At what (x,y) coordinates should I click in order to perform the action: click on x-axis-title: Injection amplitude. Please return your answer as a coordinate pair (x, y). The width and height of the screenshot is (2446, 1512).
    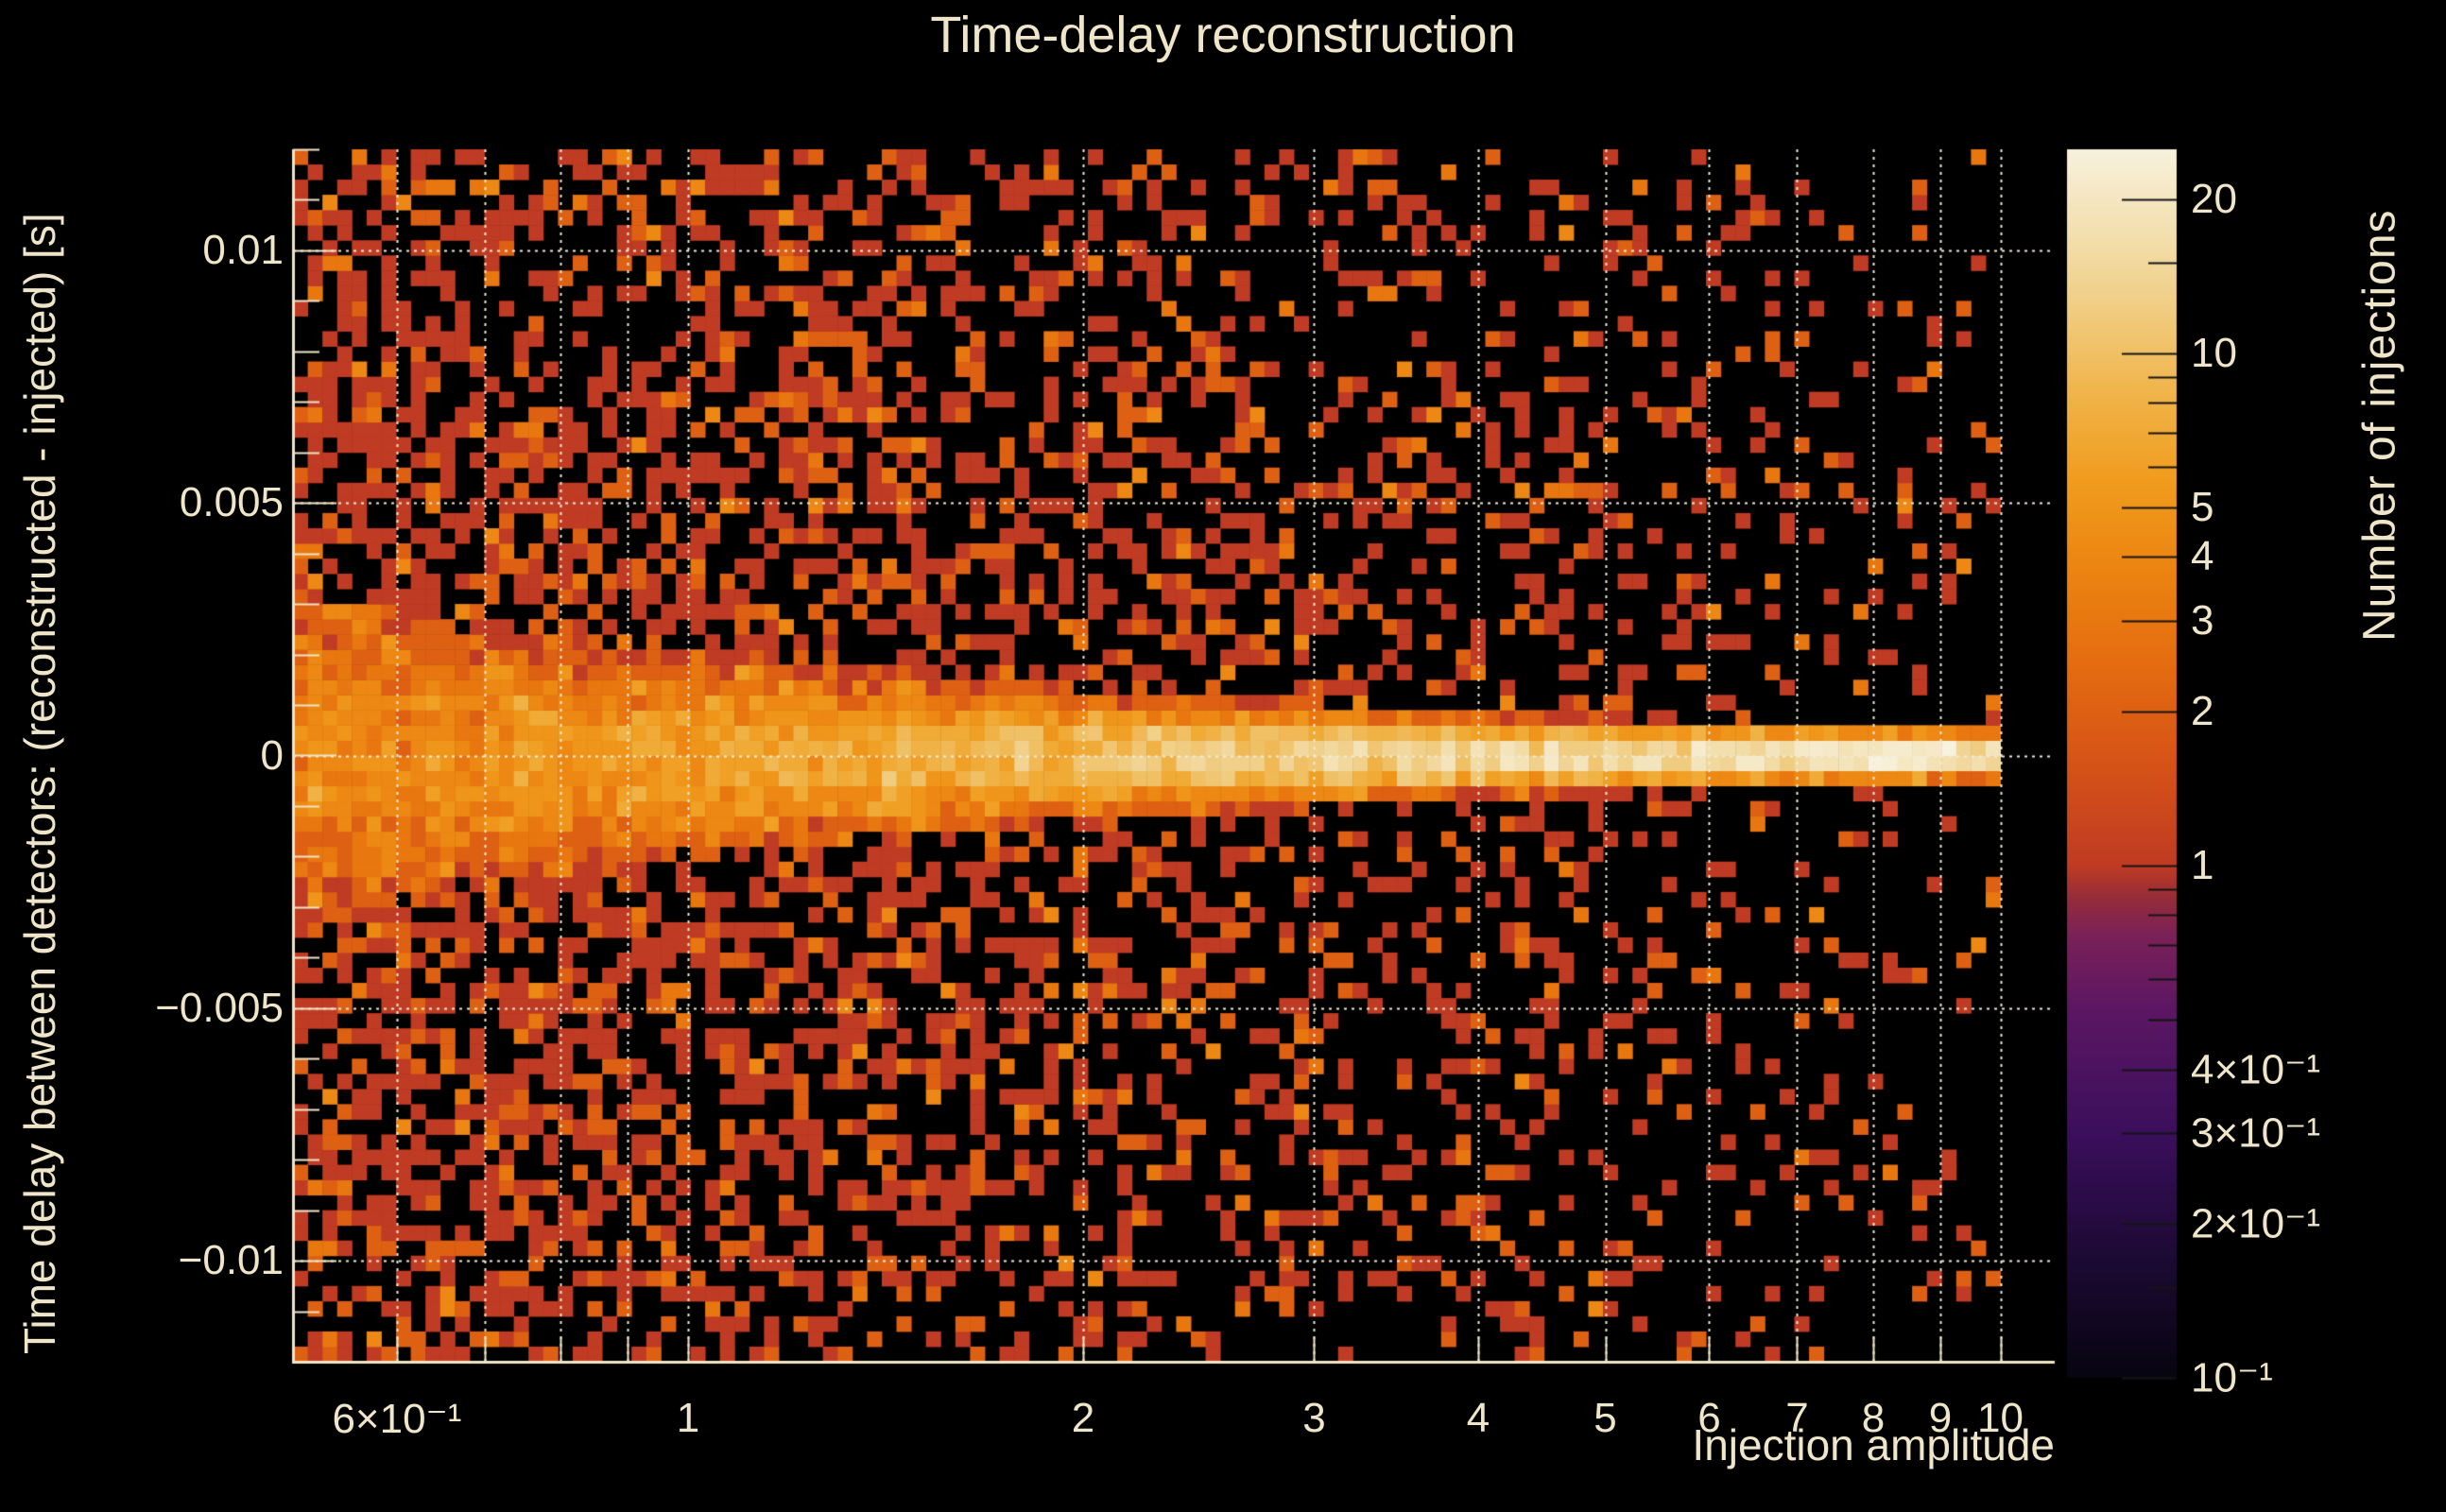
    Looking at the image, I should click on (1873, 1444).